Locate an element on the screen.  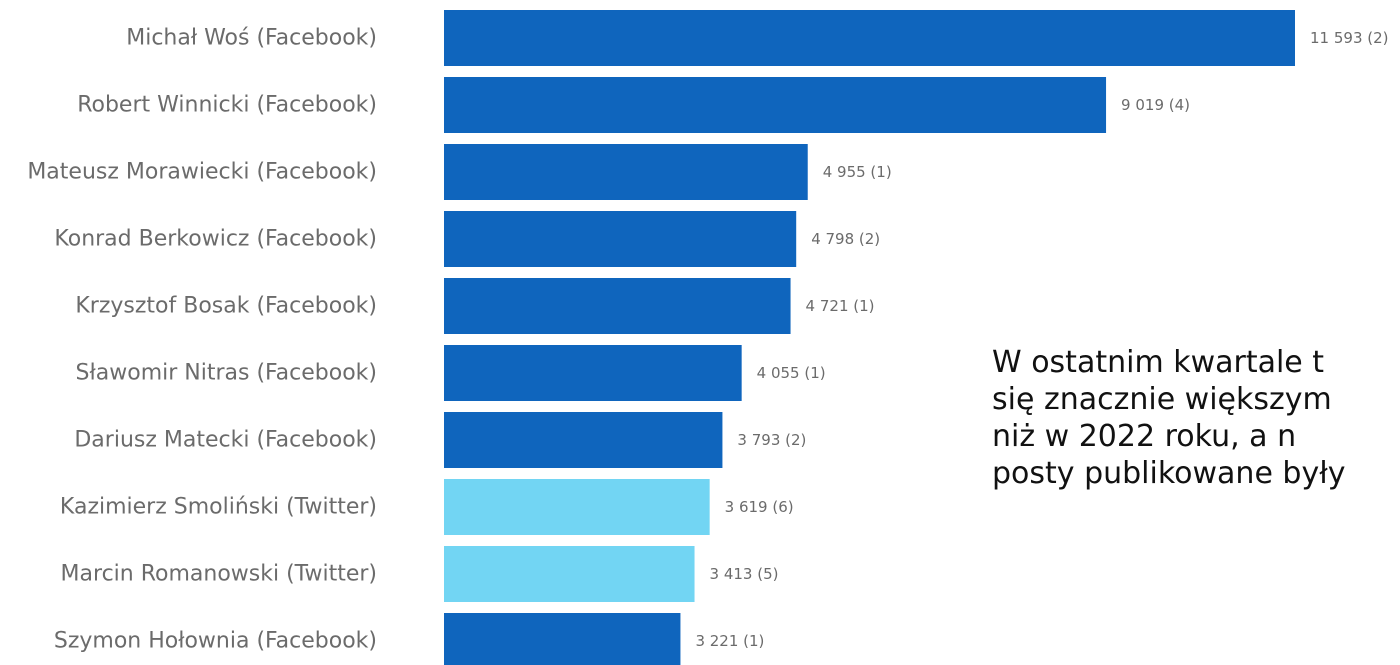
category-label: Robert Winnicki (Facebook) is located at coordinates (227, 105).